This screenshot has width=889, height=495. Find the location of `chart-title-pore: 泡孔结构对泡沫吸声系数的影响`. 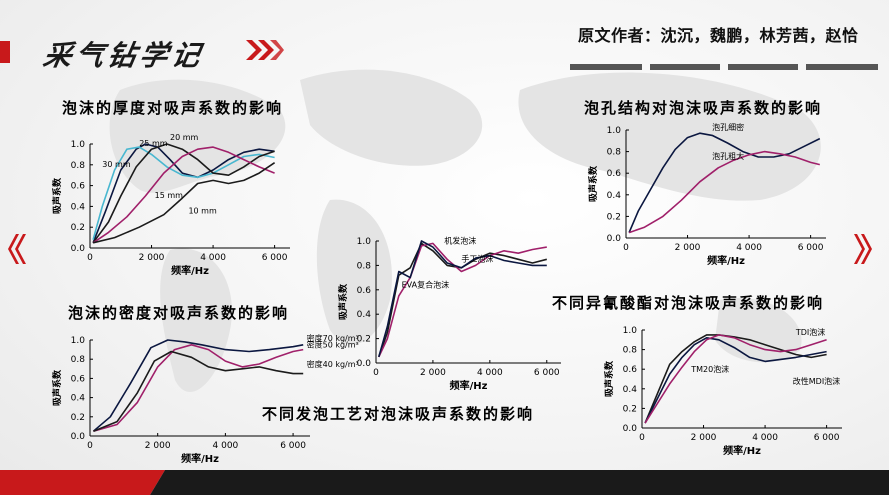

chart-title-pore: 泡孔结构对泡沫吸声系数的影响 is located at coordinates (703, 108).